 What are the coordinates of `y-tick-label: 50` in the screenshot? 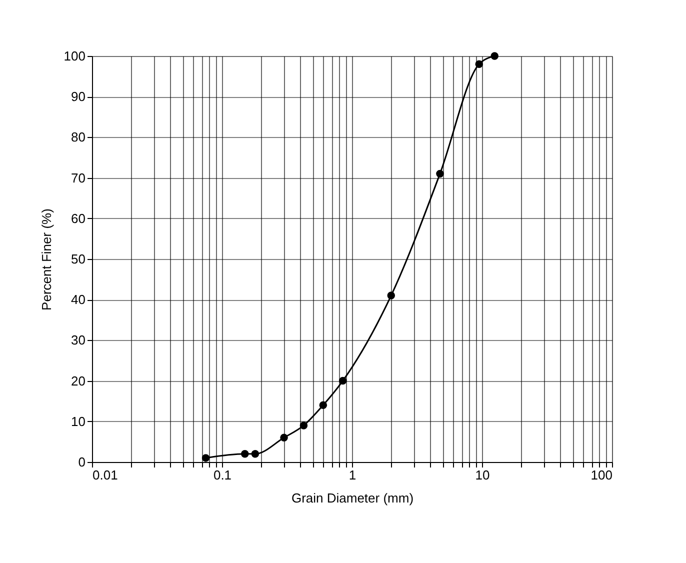 It's located at (78, 259).